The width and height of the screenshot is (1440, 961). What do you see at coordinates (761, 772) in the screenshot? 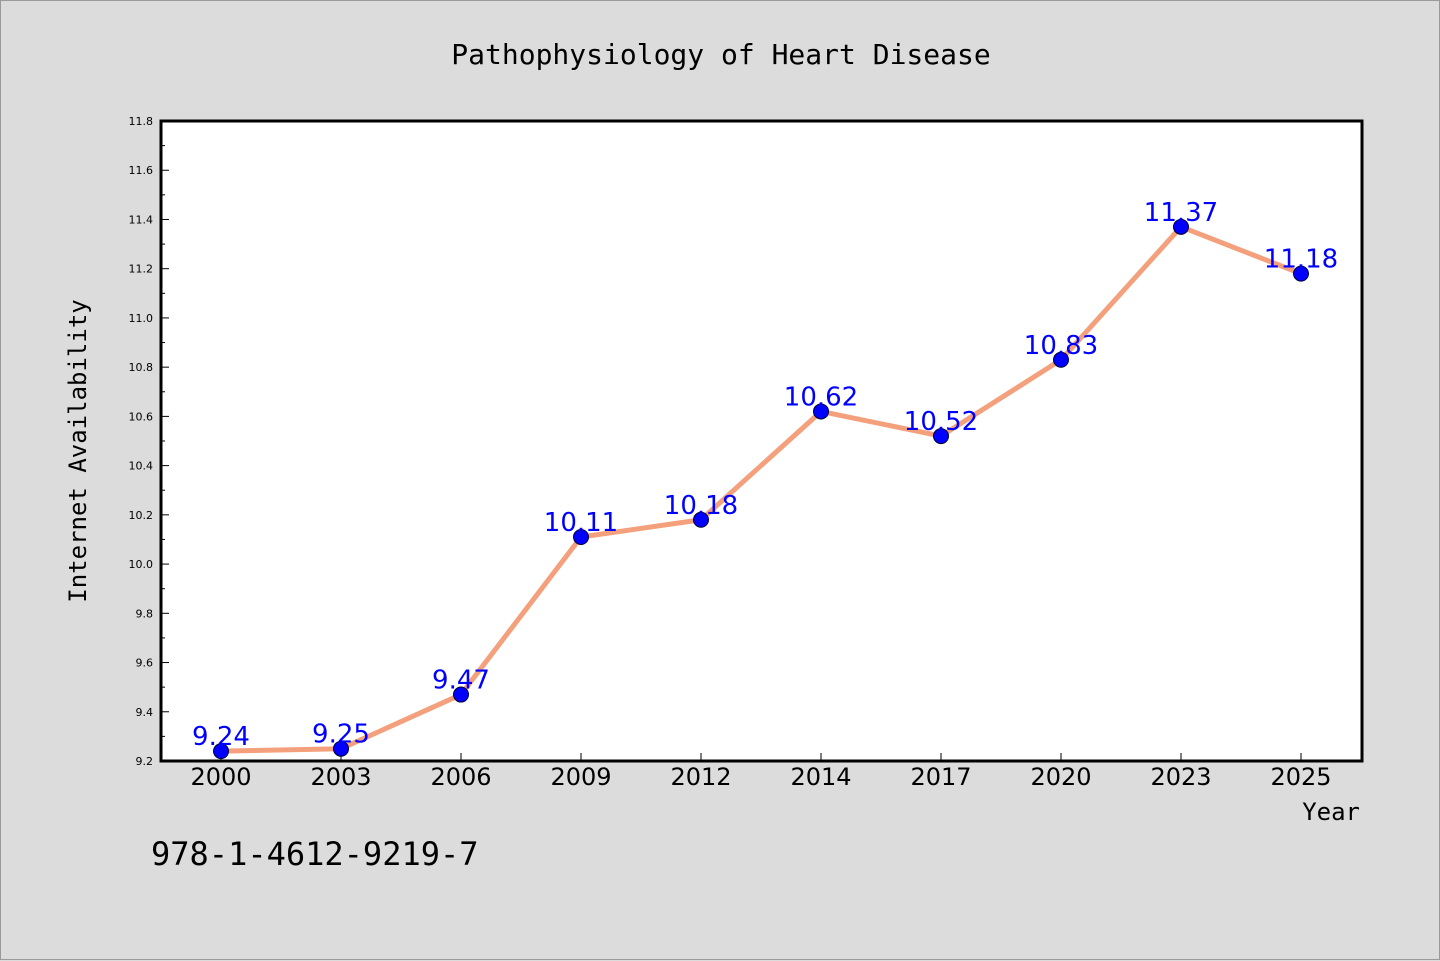
I see `x-axis: 2000 2003 2006 2009 2012 2014 2017 2020 2023 2025` at bounding box center [761, 772].